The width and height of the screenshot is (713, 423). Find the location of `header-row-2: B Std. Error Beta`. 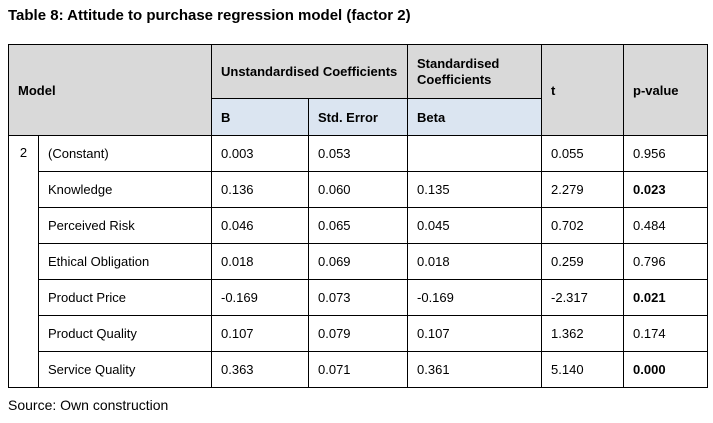

header-row-2: B Std. Error Beta is located at coordinates (358, 117).